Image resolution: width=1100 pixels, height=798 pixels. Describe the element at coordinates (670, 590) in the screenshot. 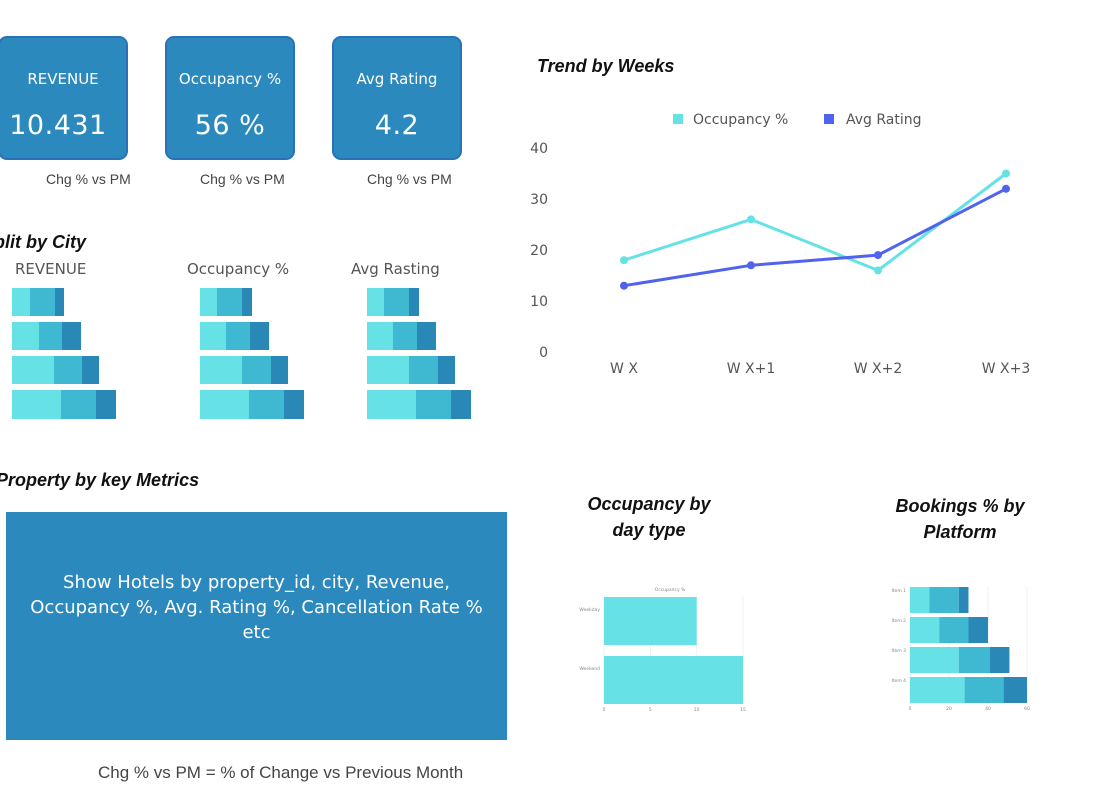

I see `day-type-legend: Occupancy %` at that location.